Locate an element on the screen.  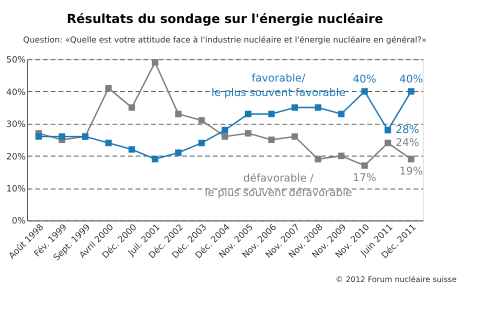
data-label: 17% is located at coordinates (364, 177).